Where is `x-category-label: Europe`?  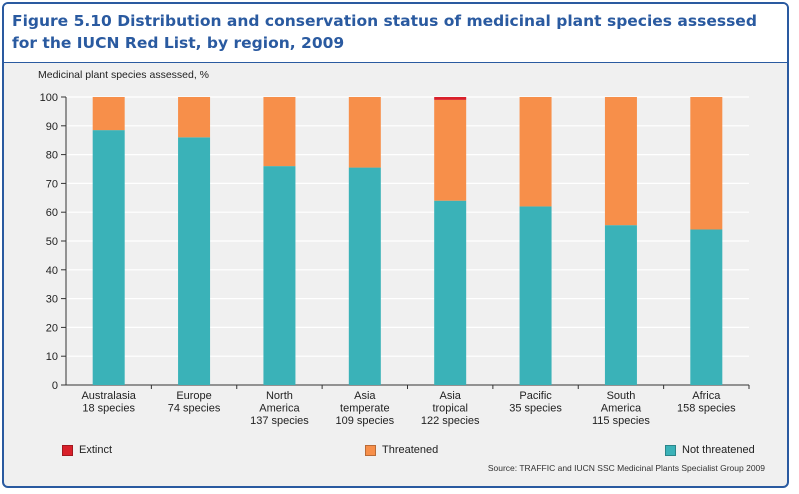
x-category-label: Europe is located at coordinates (193, 396).